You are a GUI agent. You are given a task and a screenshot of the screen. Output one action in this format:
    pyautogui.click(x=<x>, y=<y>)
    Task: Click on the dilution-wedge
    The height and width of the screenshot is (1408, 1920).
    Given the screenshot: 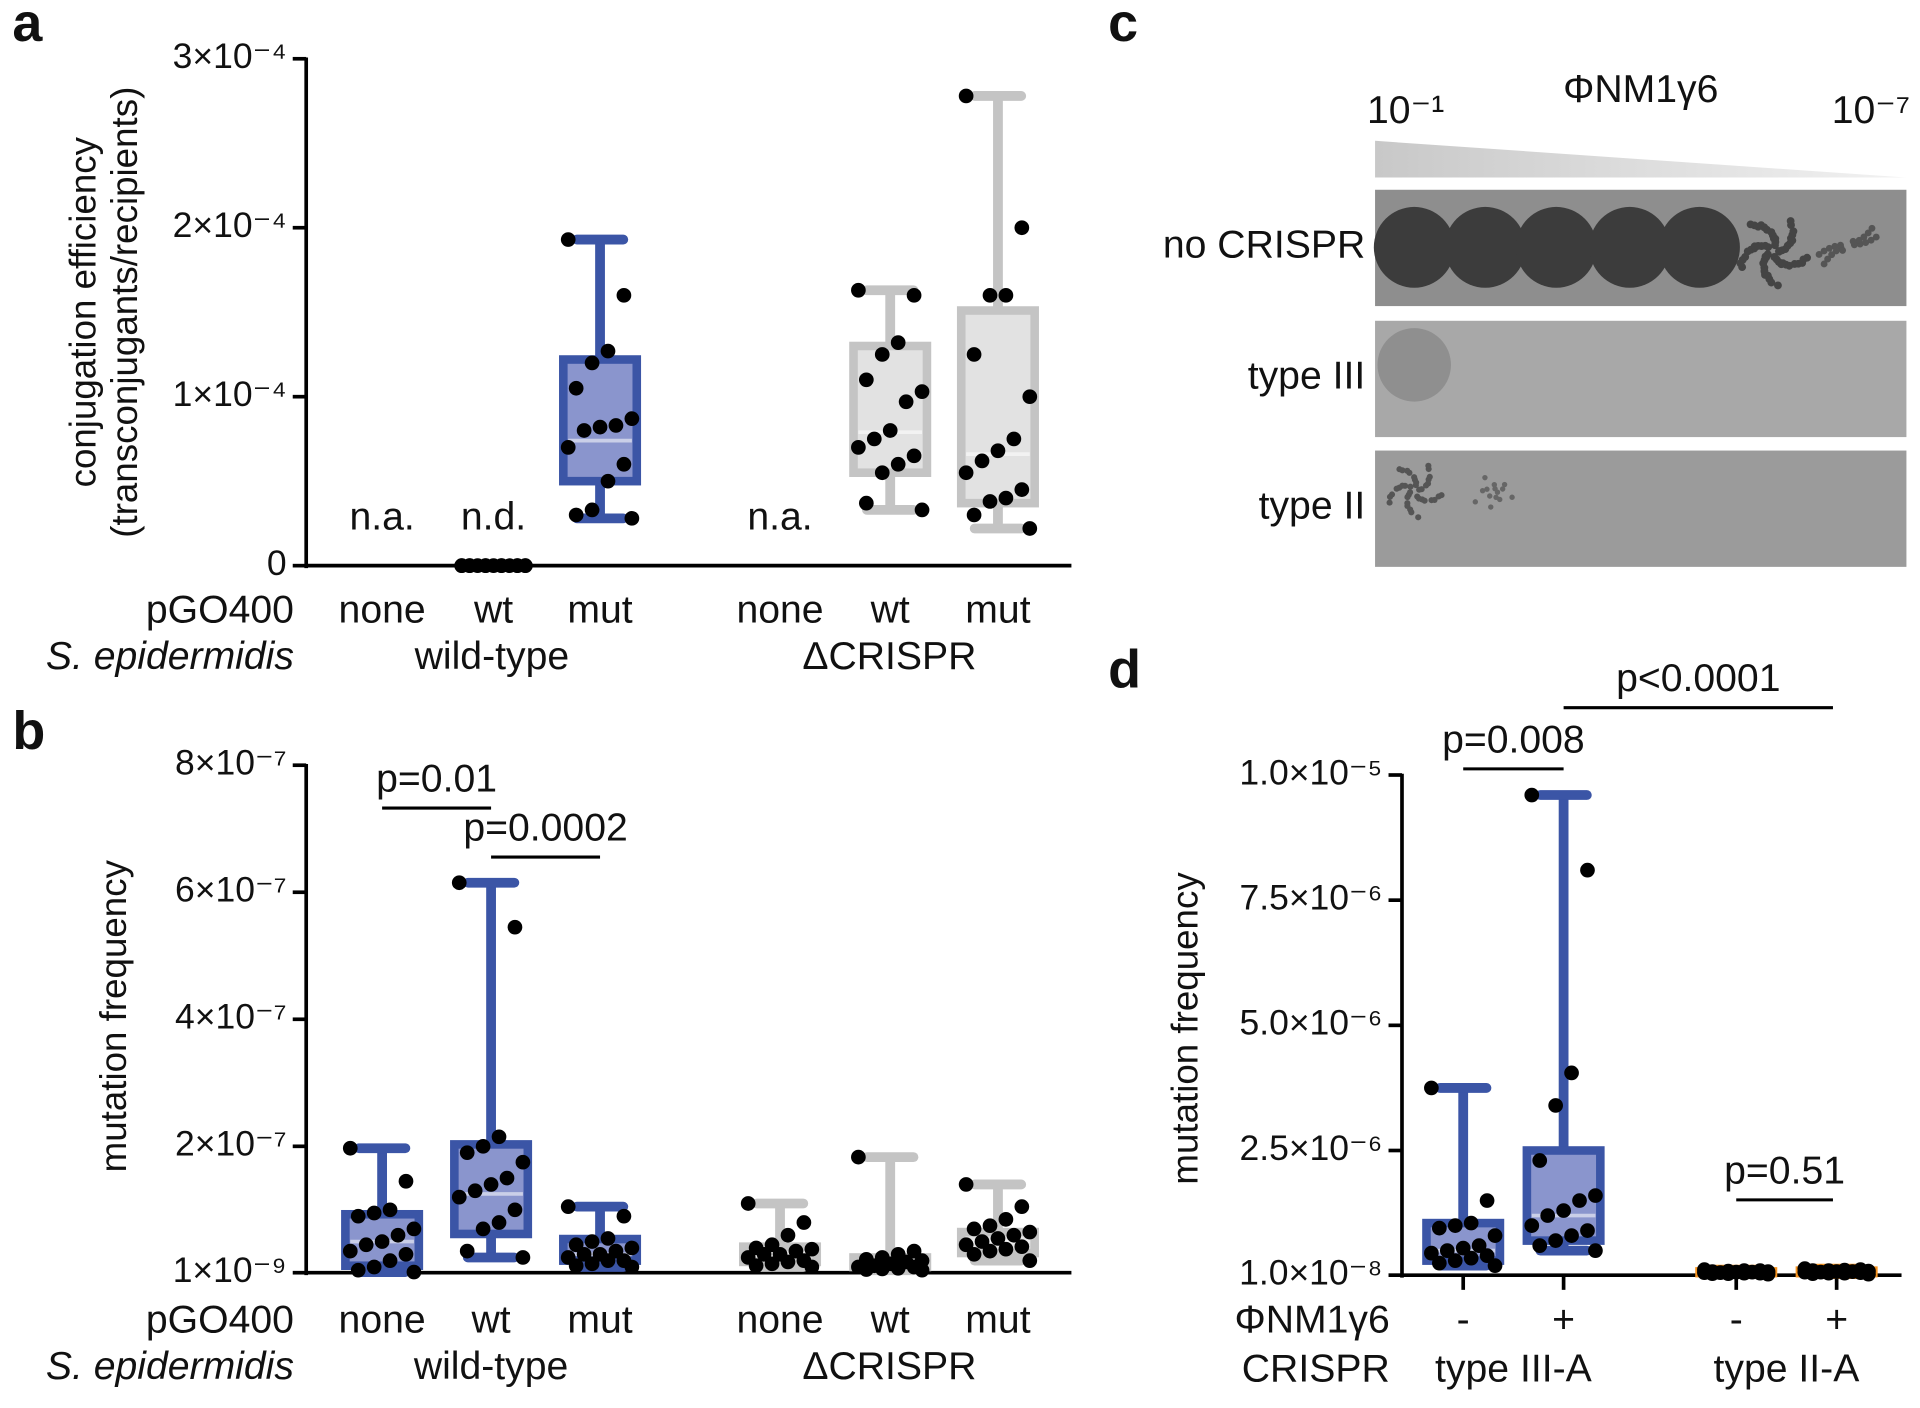 What is the action you would take?
    pyautogui.click(x=1641, y=159)
    